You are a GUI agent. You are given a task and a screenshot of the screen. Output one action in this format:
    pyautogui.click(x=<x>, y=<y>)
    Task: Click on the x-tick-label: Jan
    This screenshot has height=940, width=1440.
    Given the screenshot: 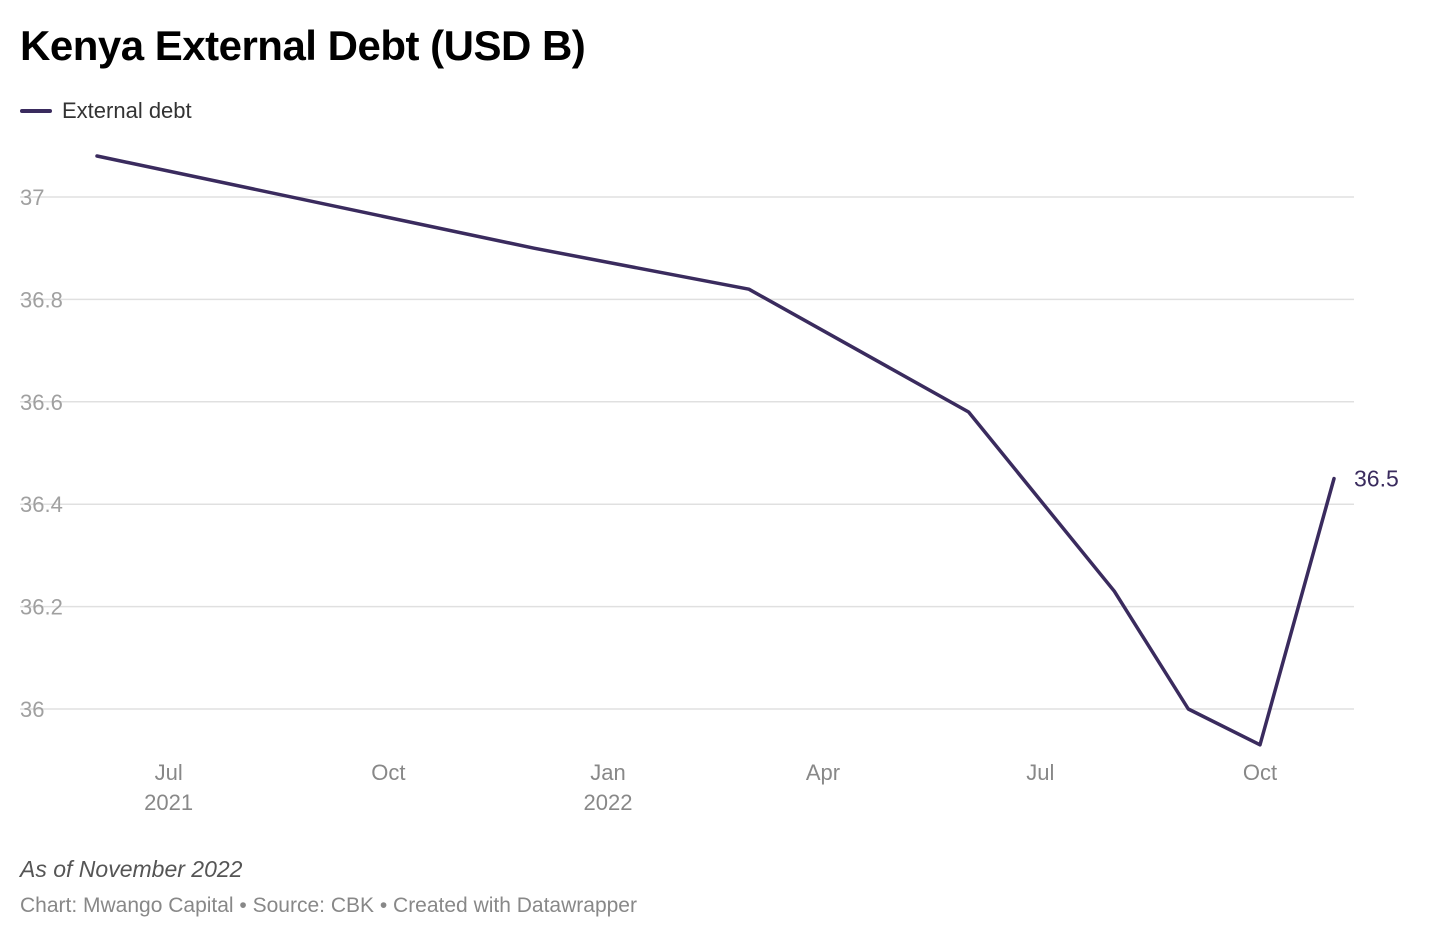 What is the action you would take?
    pyautogui.click(x=607, y=772)
    